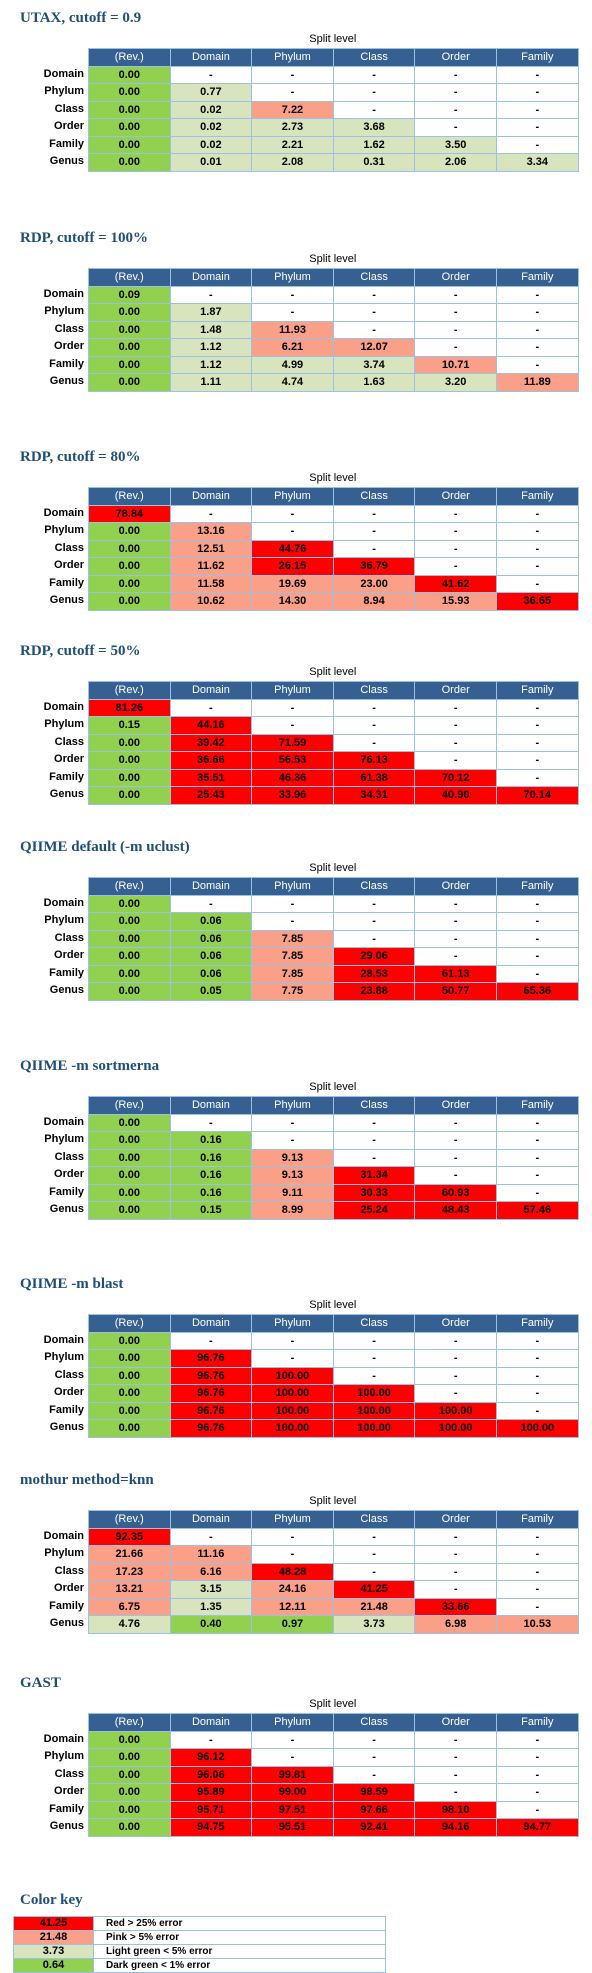 The image size is (592, 1973). What do you see at coordinates (292, 760) in the screenshot?
I see `table-cell: 56.53` at bounding box center [292, 760].